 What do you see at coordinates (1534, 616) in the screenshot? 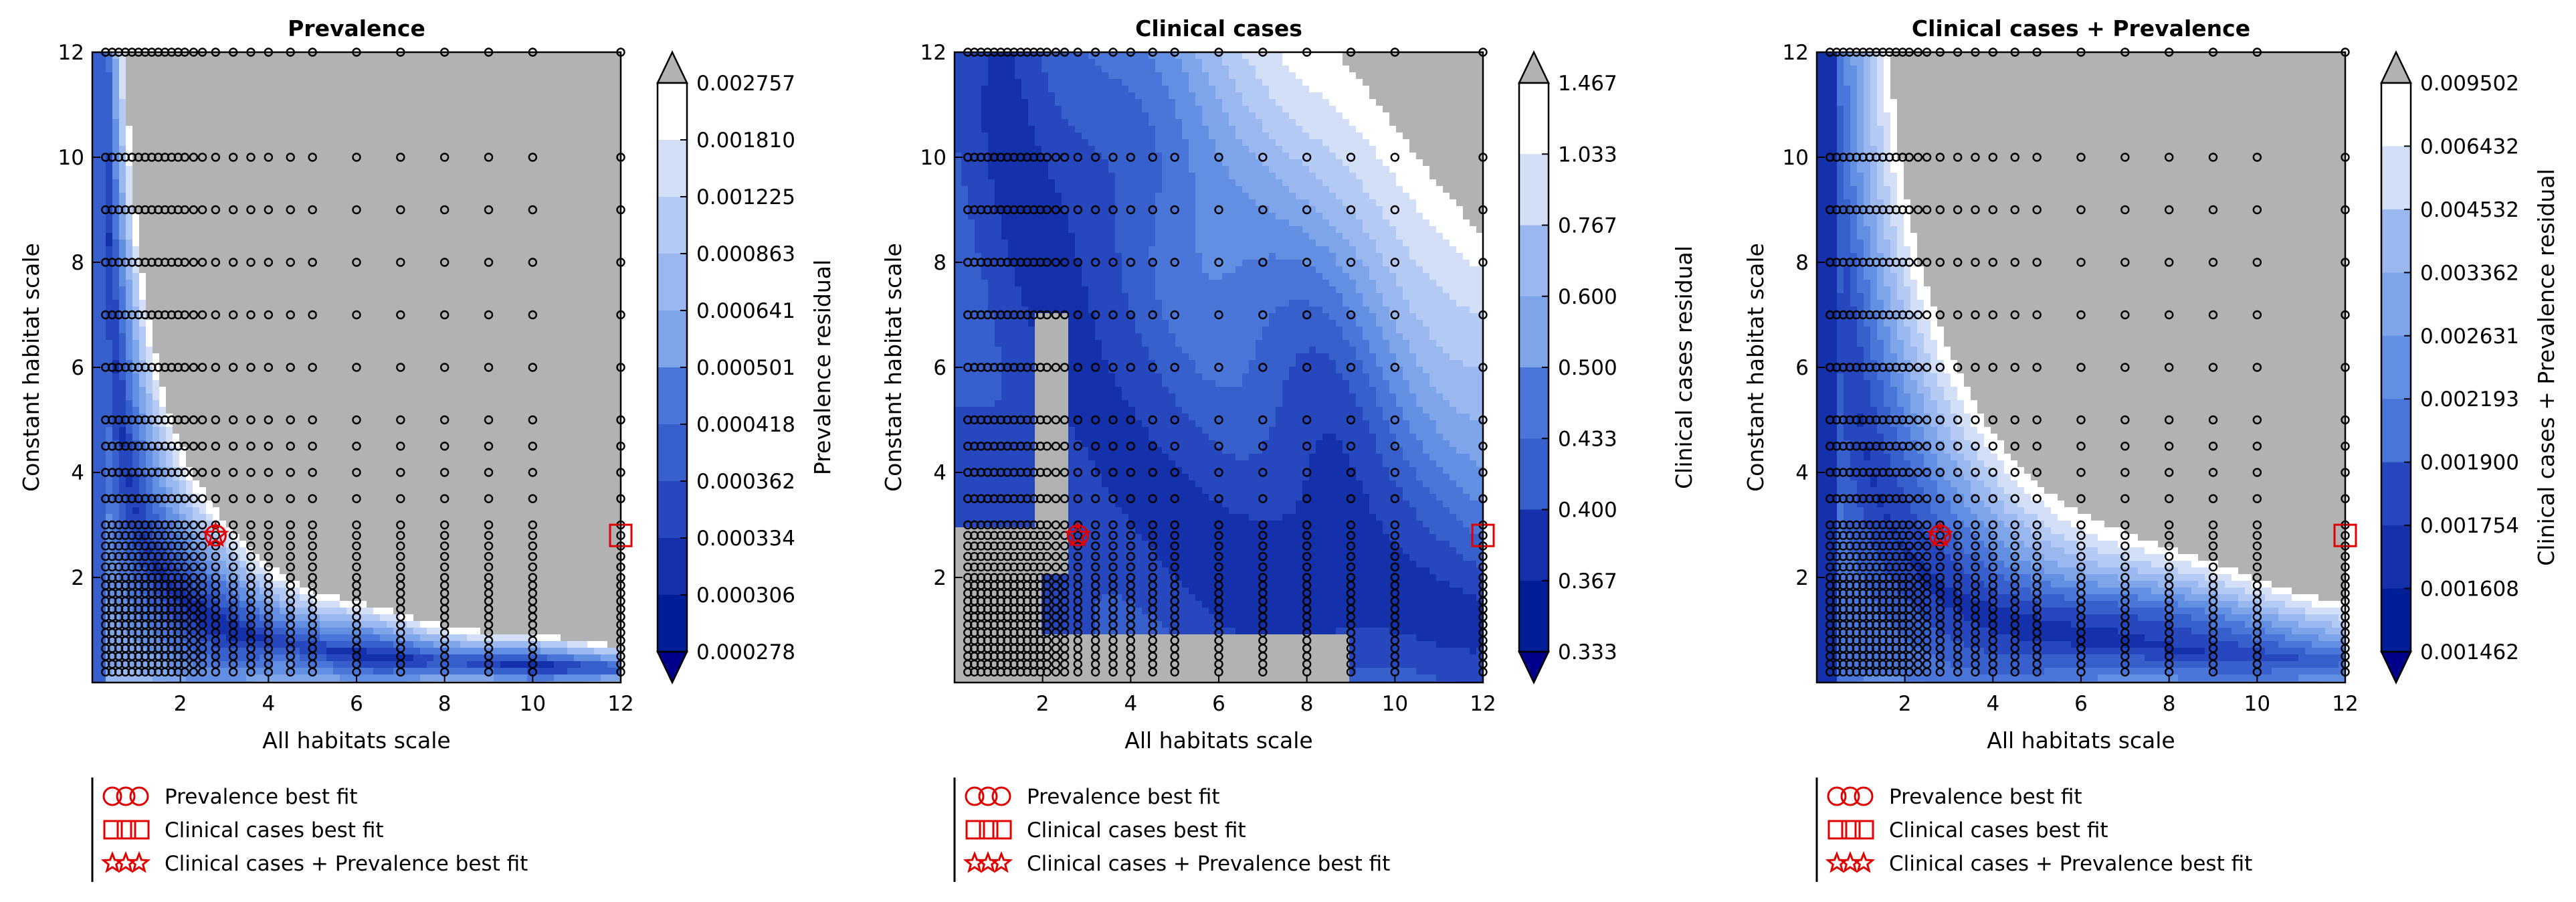
I see `colorbar-segment` at bounding box center [1534, 616].